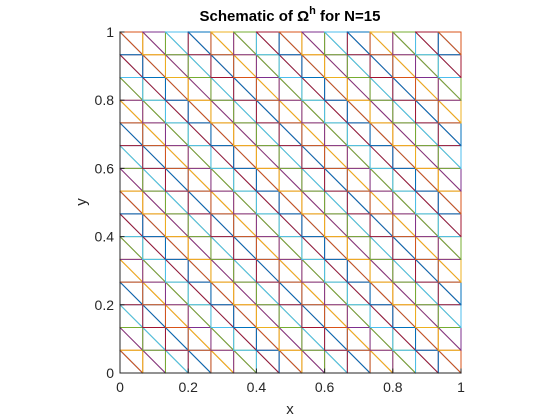 The width and height of the screenshot is (560, 420). I want to click on title: Schematic of Ωh for N=15, so click(290, 15).